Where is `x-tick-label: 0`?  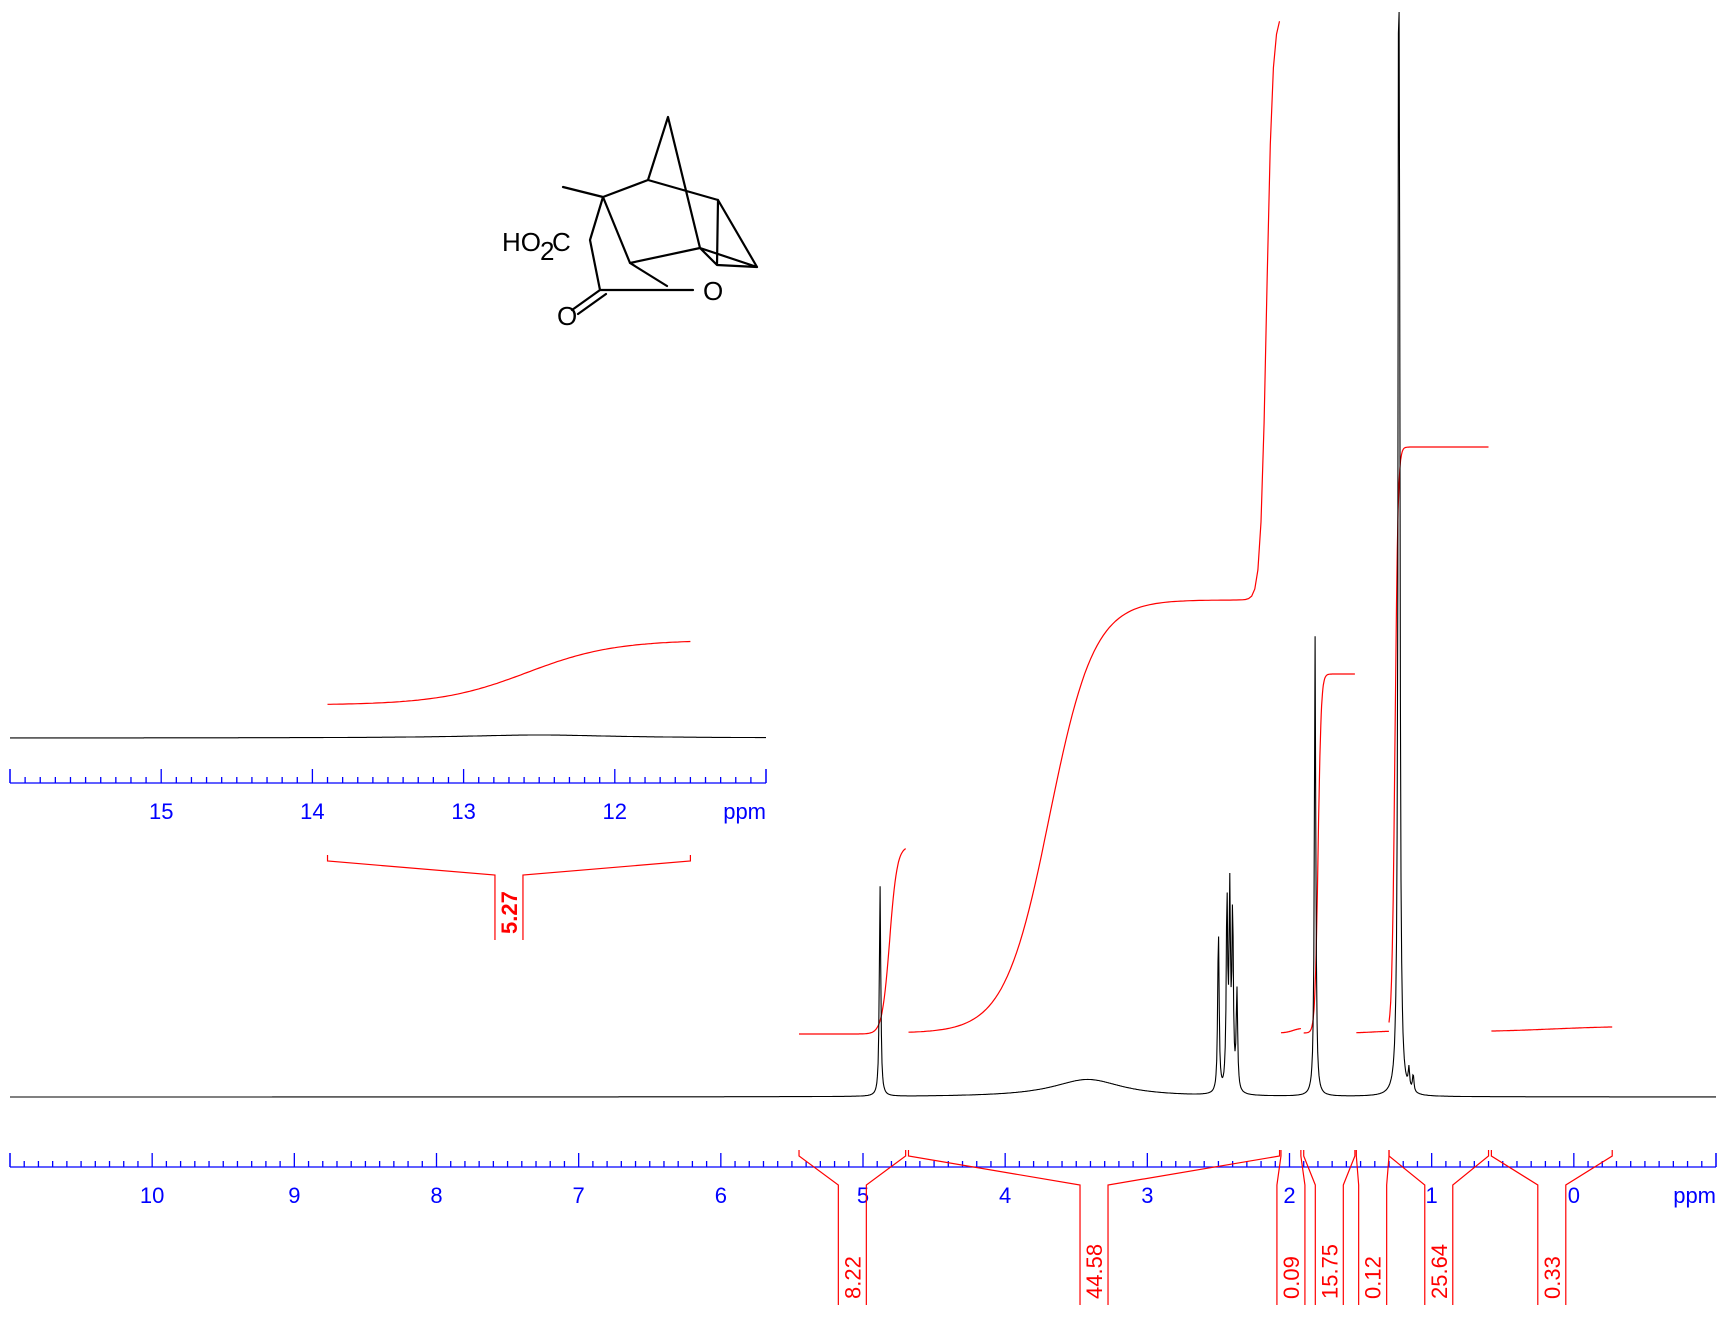
x-tick-label: 0 is located at coordinates (1574, 1195).